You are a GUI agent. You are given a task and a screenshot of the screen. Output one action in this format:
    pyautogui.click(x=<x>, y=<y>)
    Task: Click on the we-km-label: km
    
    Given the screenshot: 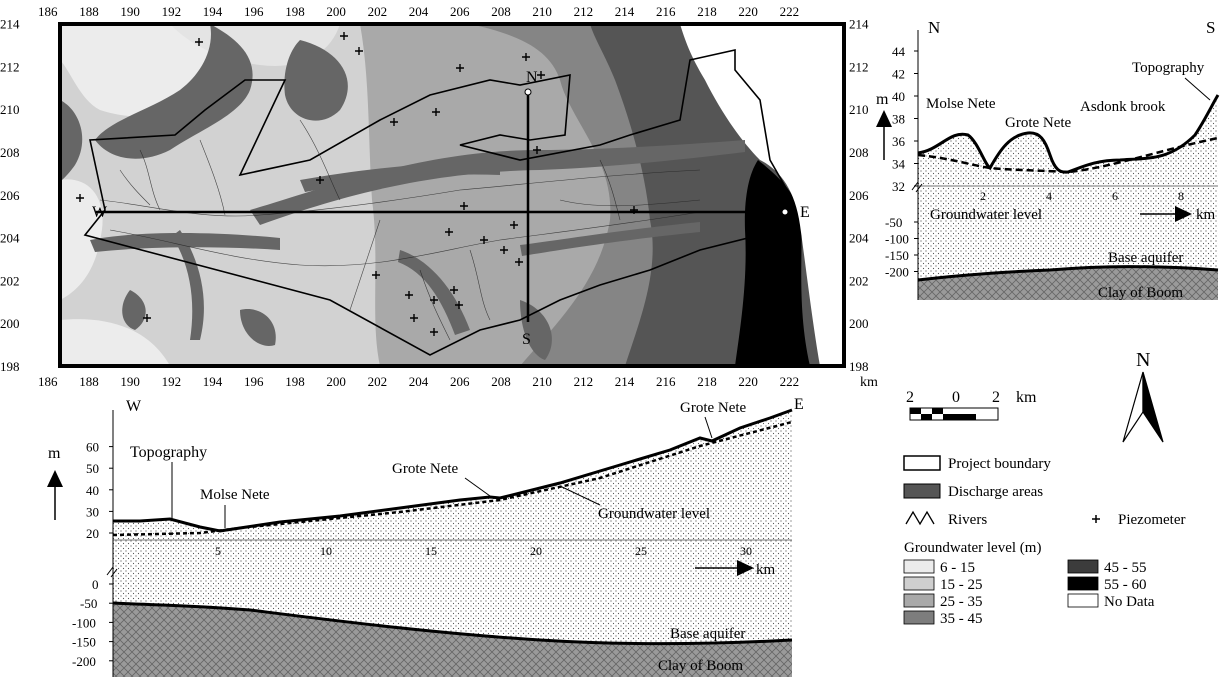 What is the action you would take?
    pyautogui.click(x=766, y=570)
    